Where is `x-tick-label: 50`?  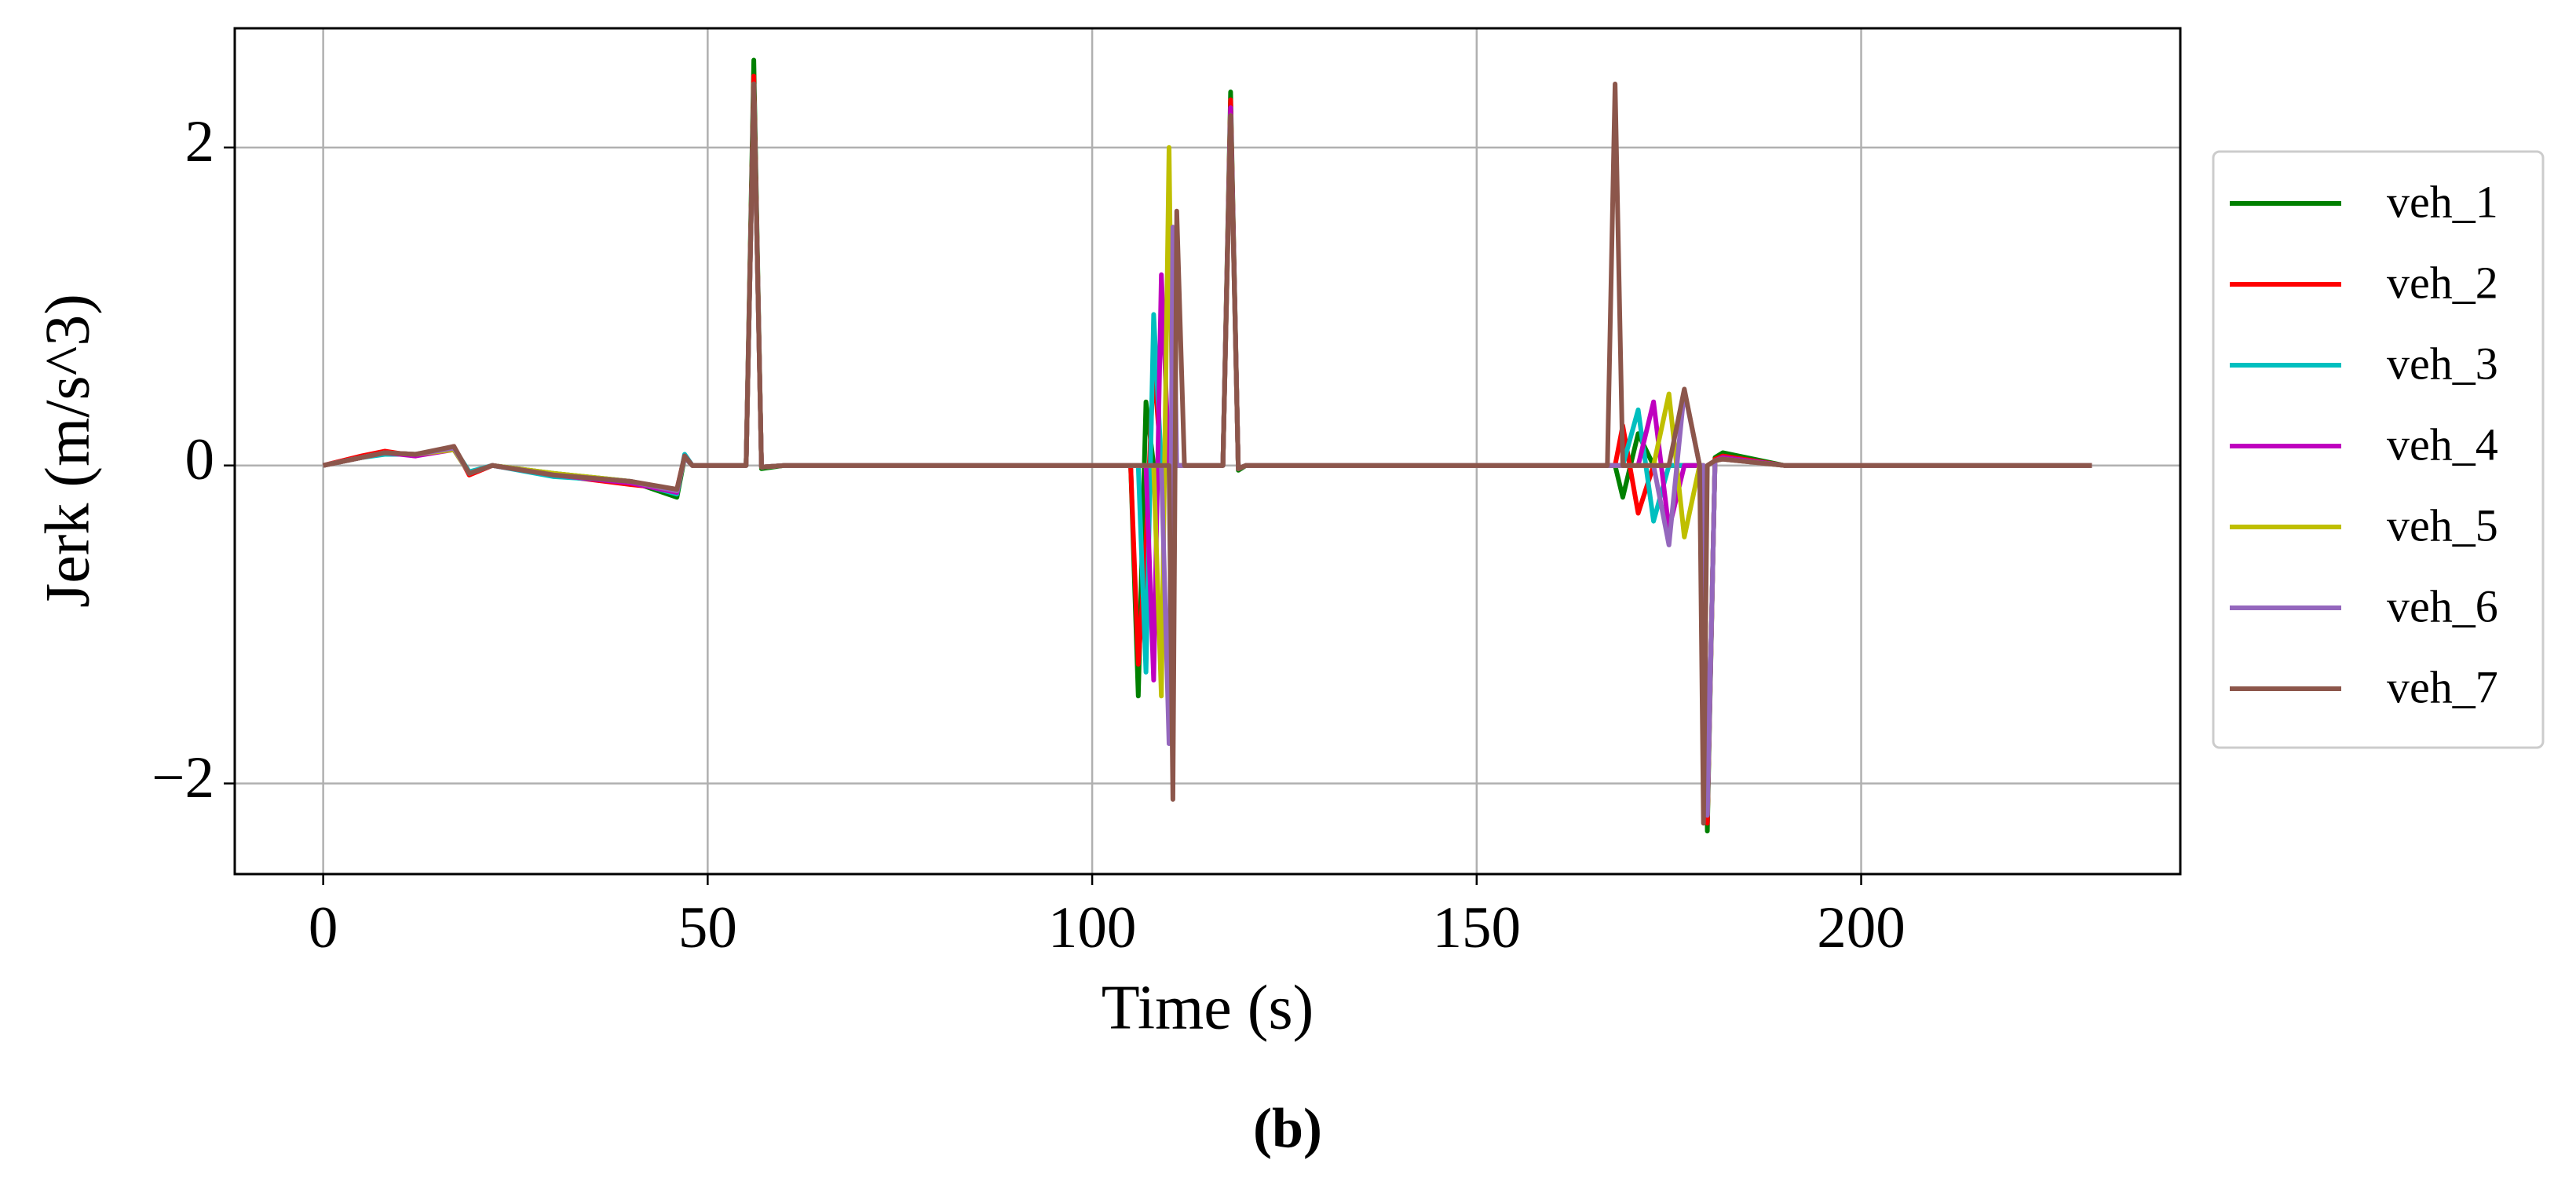
x-tick-label: 50 is located at coordinates (707, 927).